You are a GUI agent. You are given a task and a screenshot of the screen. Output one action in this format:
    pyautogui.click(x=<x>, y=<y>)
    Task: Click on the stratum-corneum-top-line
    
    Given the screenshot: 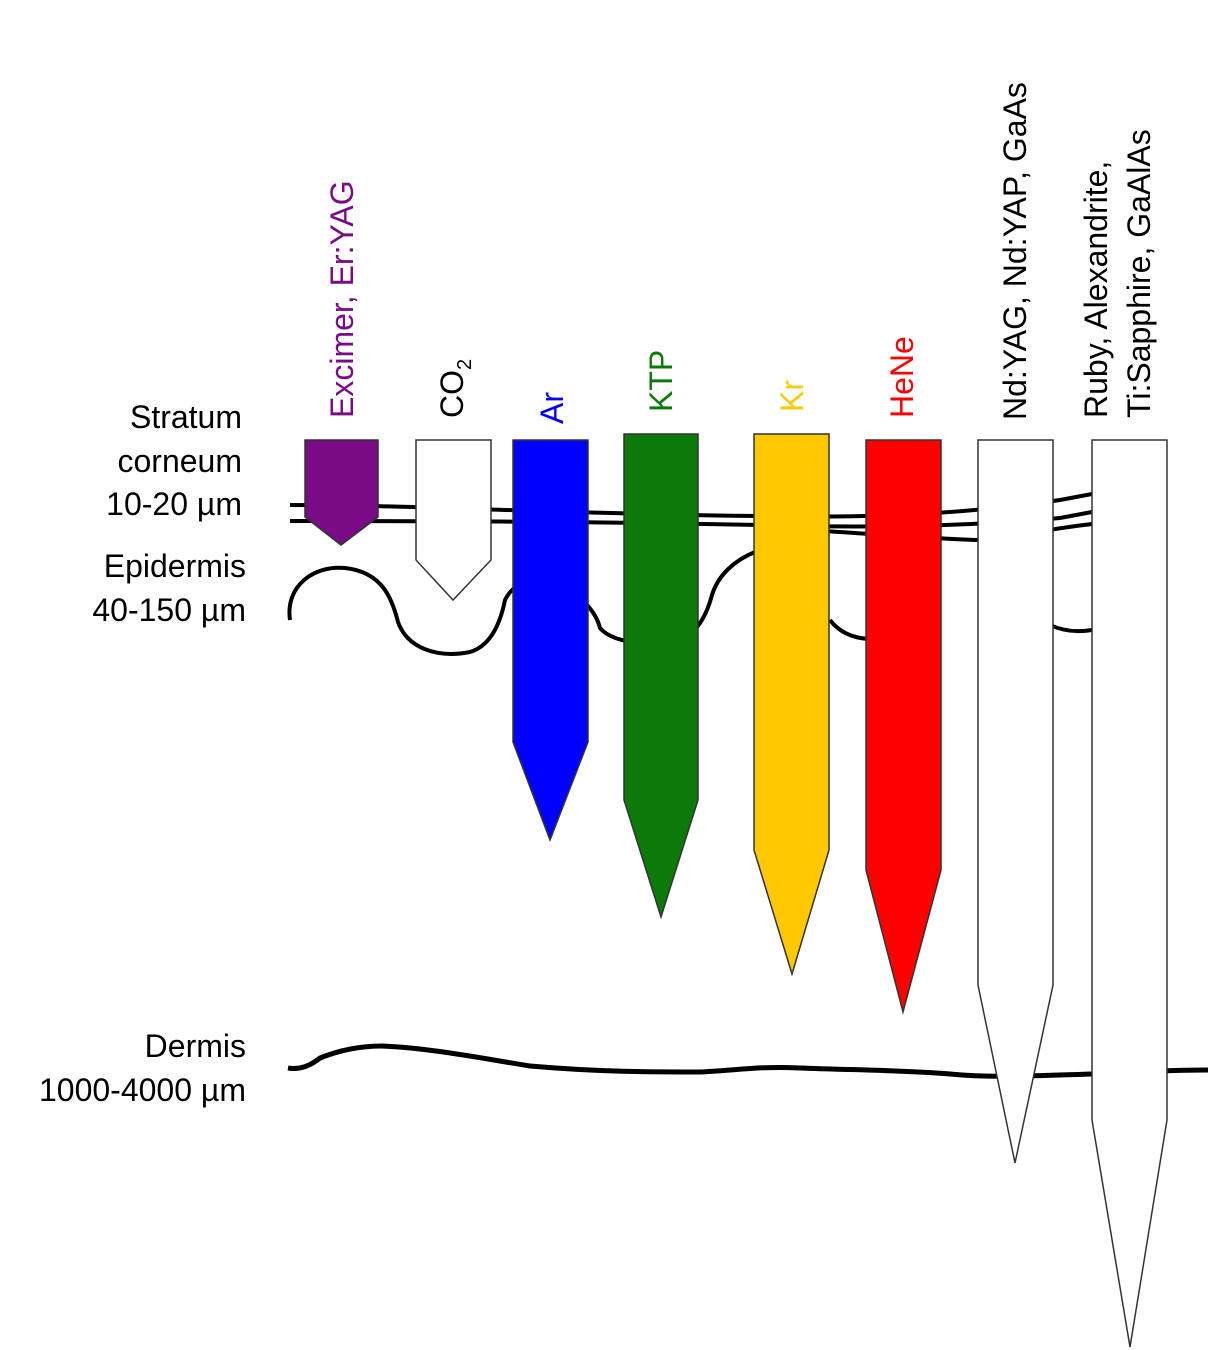 What is the action you would take?
    pyautogui.click(x=691, y=505)
    